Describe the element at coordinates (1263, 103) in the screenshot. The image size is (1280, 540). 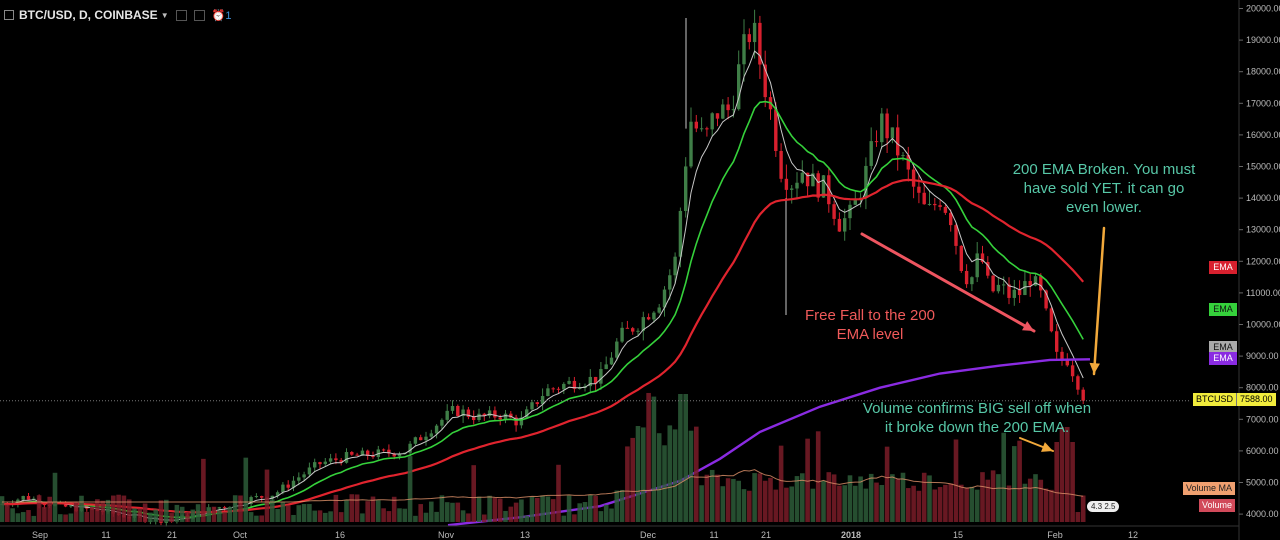
I see `price-tick-label: 17000.00` at that location.